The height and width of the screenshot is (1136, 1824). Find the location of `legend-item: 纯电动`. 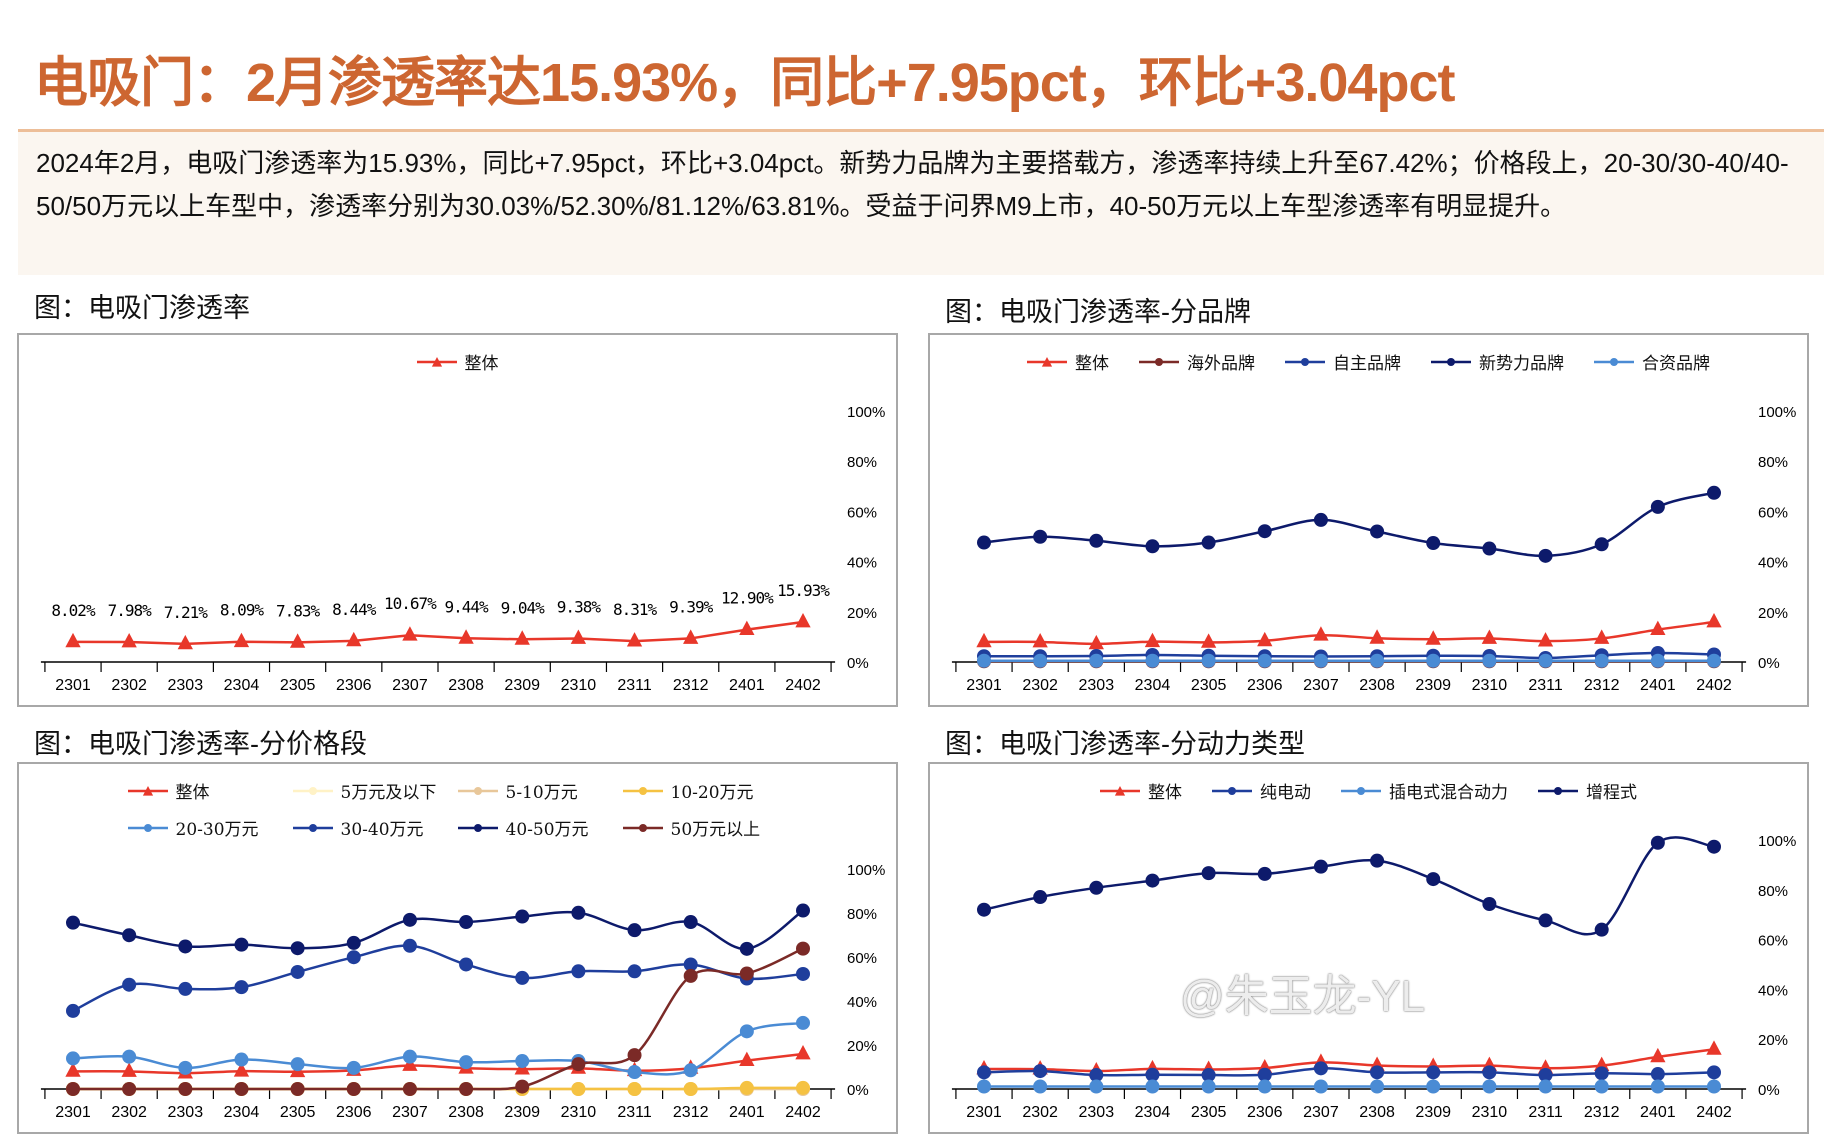

legend-item: 纯电动 is located at coordinates (1261, 790).